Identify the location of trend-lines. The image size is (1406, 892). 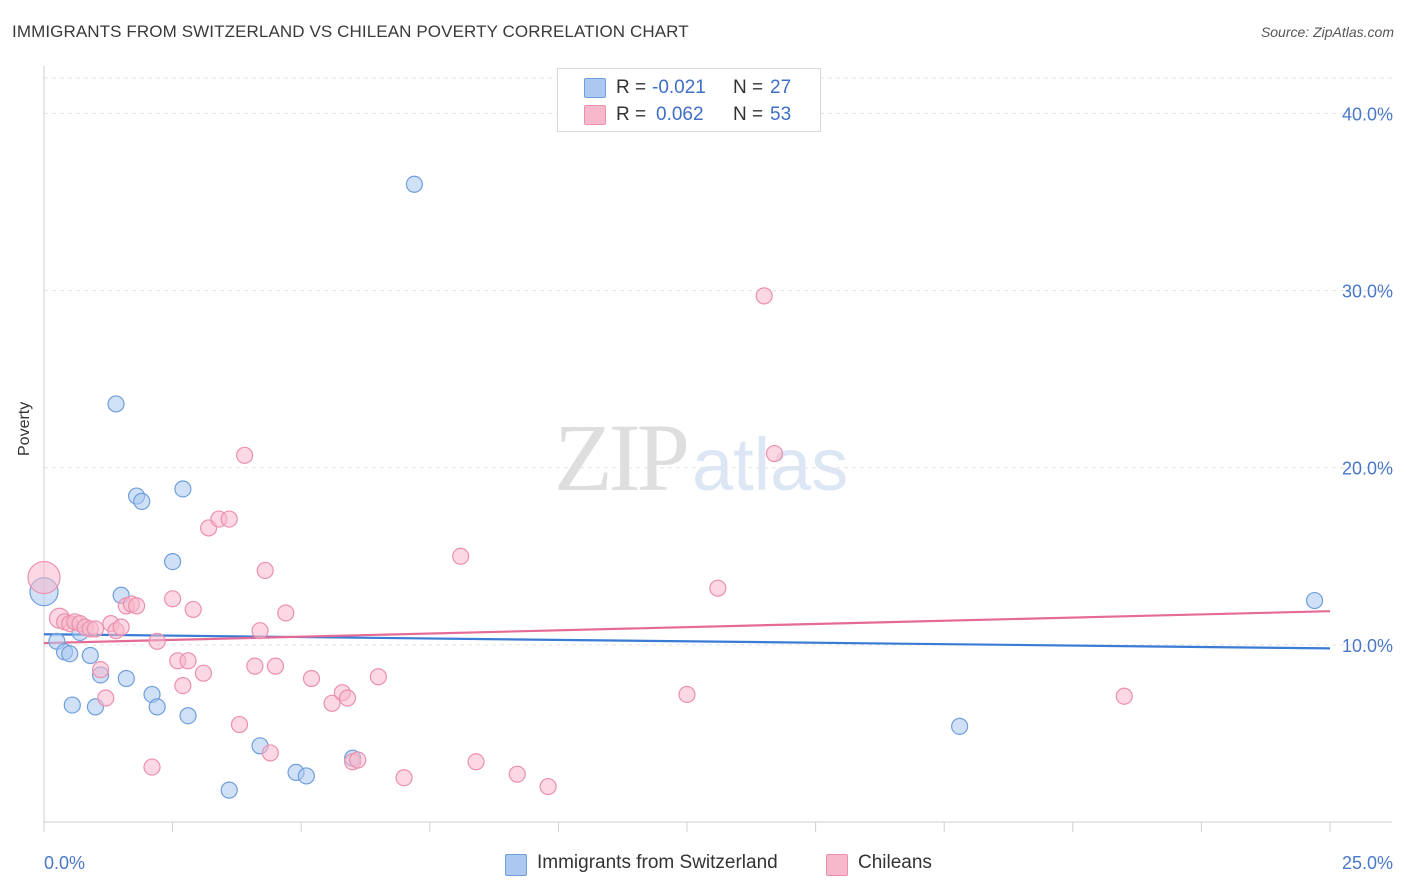
(687, 630).